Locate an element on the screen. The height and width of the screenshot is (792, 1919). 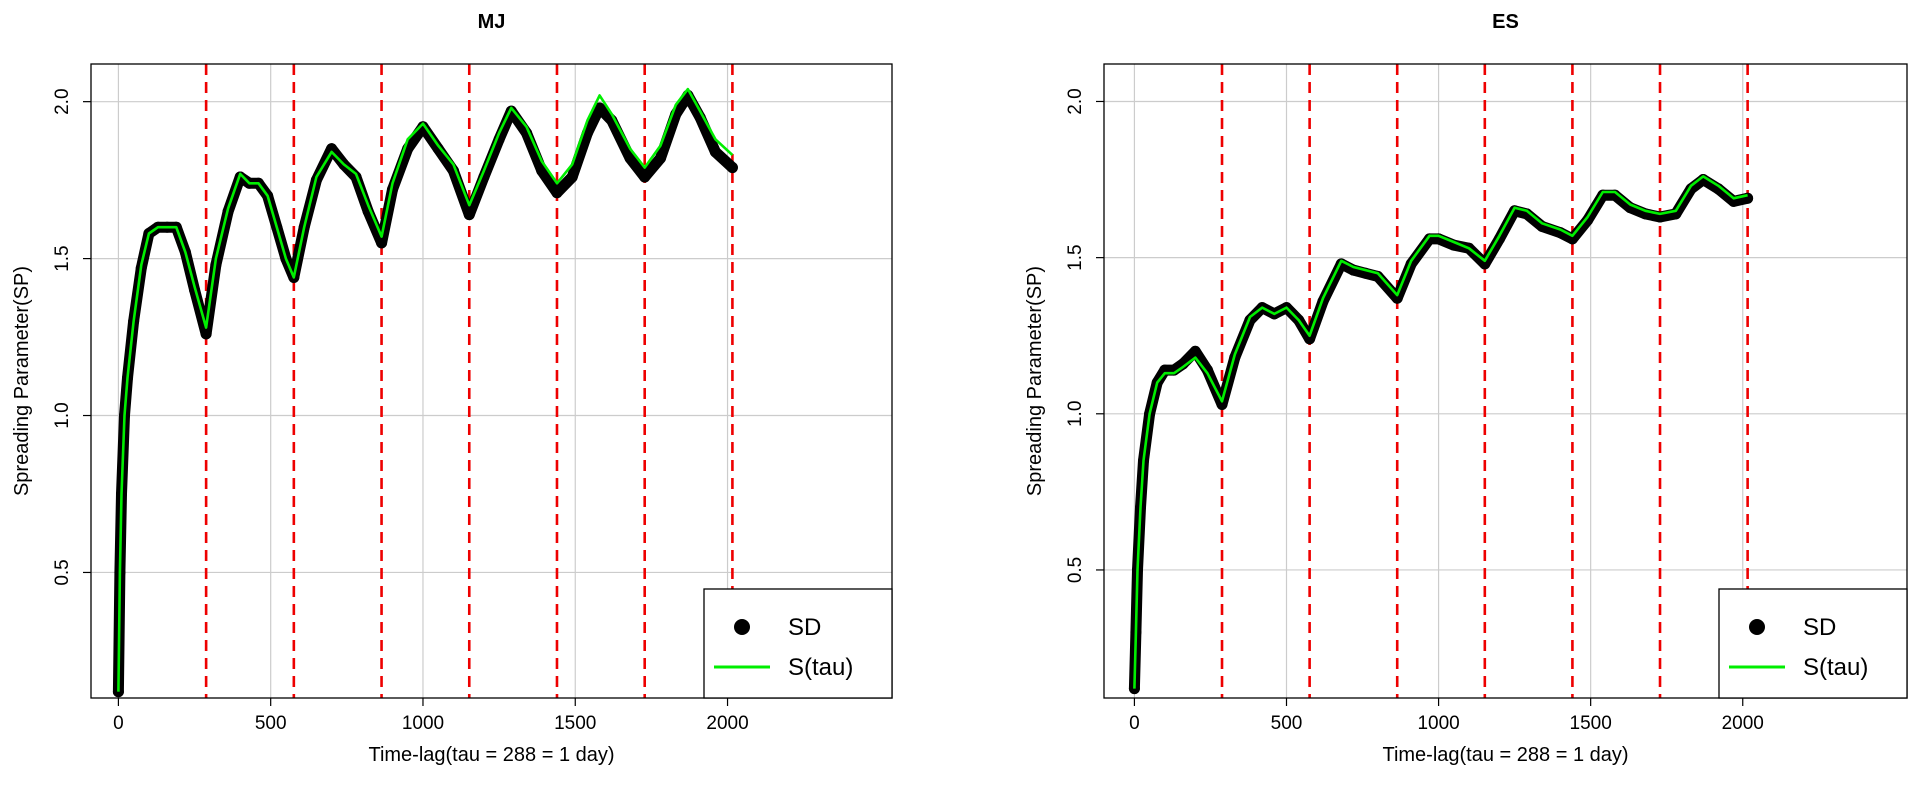
chart-title: MJ is located at coordinates (492, 22).